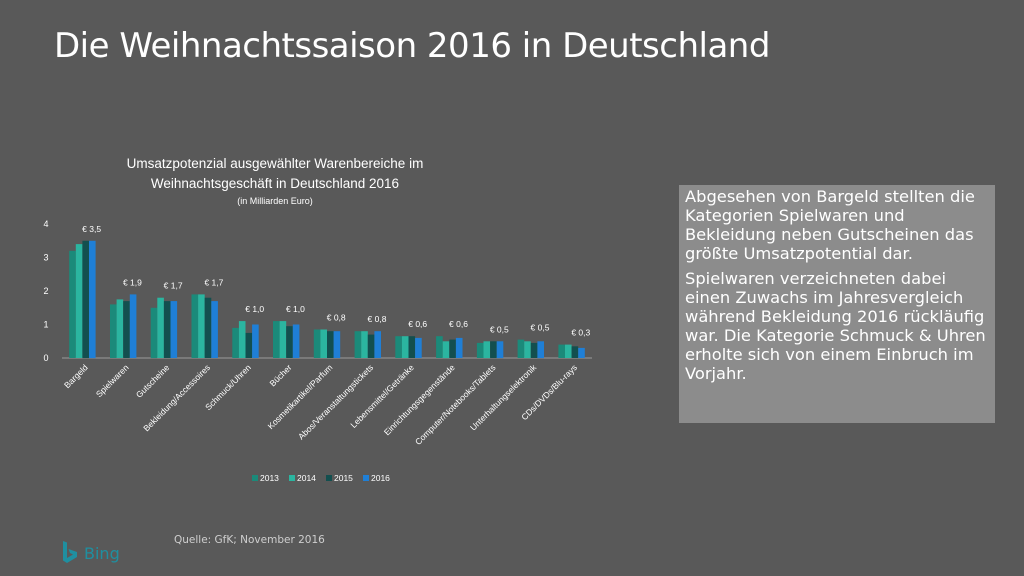 This screenshot has width=1024, height=576. Describe the element at coordinates (112, 380) in the screenshot. I see `x-category-label: Spielwaren` at that location.